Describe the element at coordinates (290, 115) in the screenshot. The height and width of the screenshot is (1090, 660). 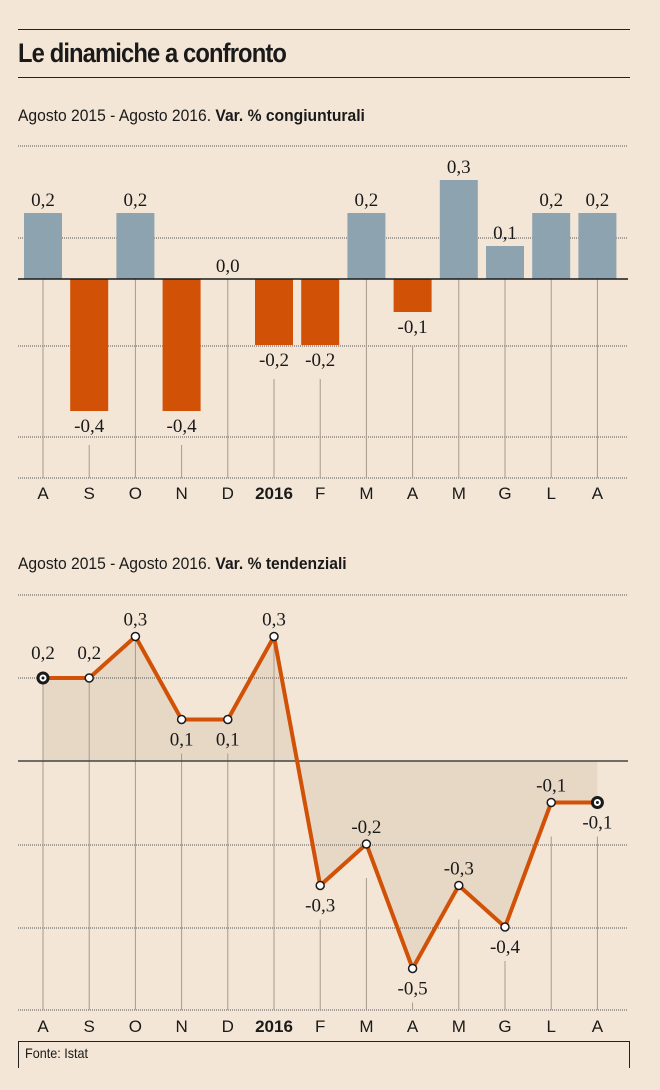
I see `bar-chart-subtitle-bold: Var. % congiunturali` at that location.